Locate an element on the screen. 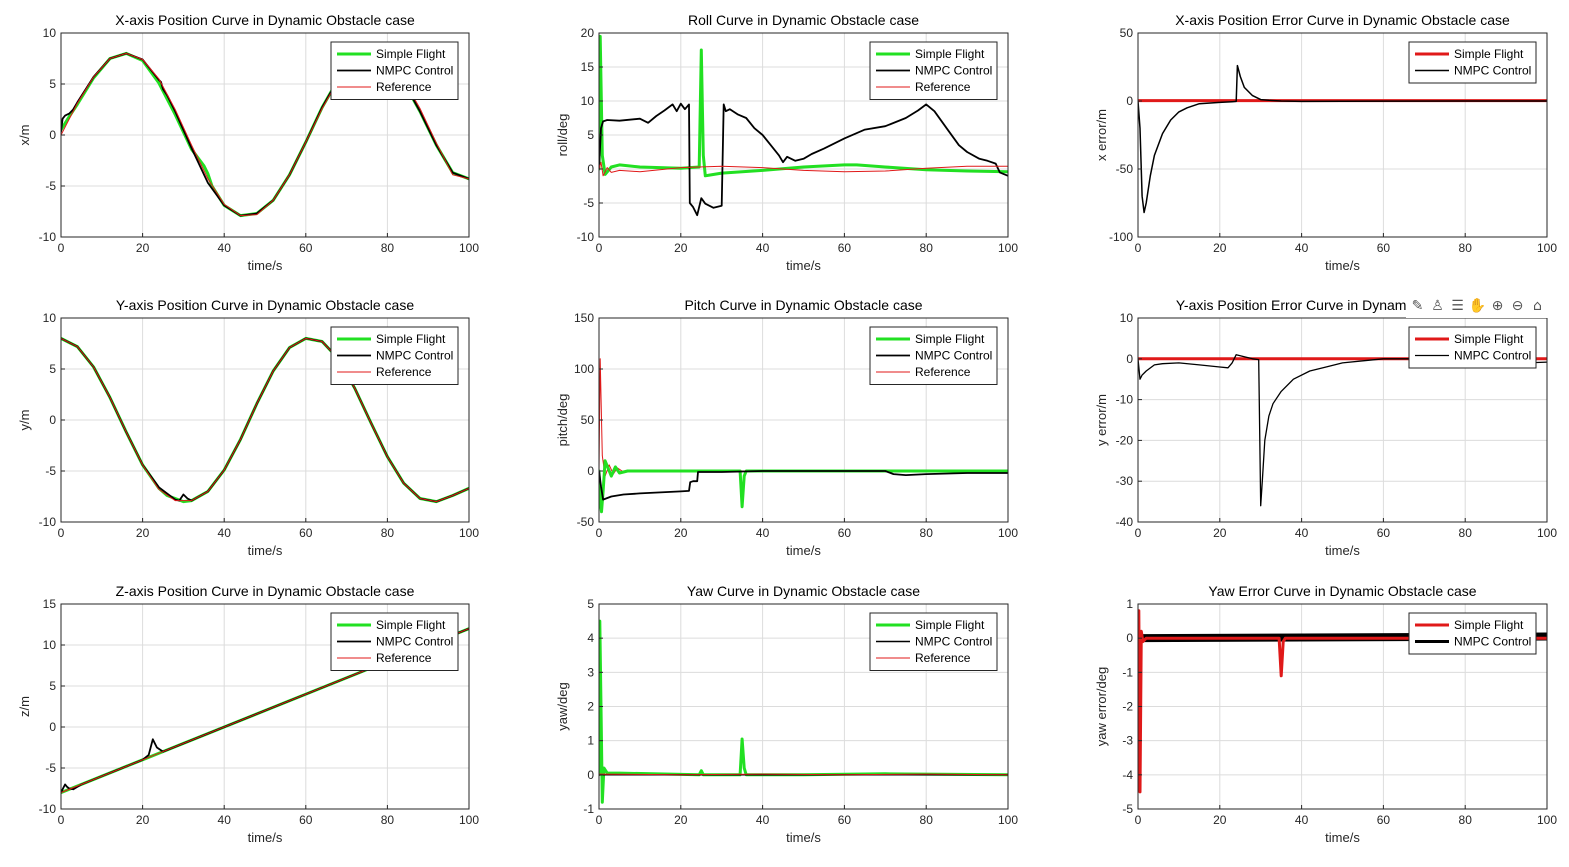 The image size is (1569, 867). zoom-out-icon: ⊖ is located at coordinates (1517, 306).